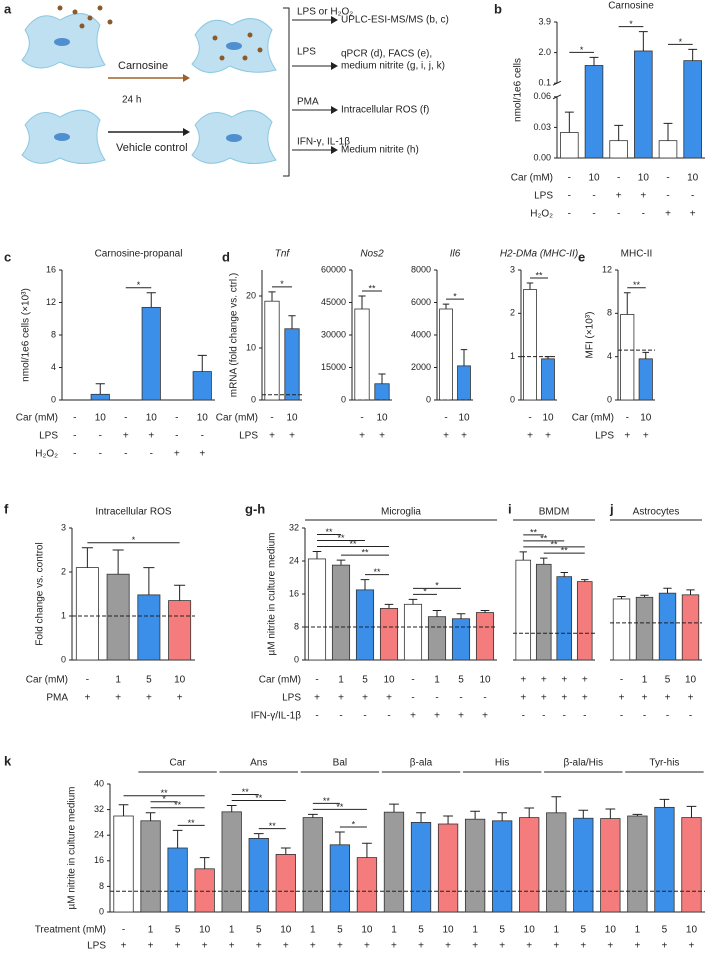 The height and width of the screenshot is (953, 708). Describe the element at coordinates (502, 763) in the screenshot. I see `group-label: His` at that location.